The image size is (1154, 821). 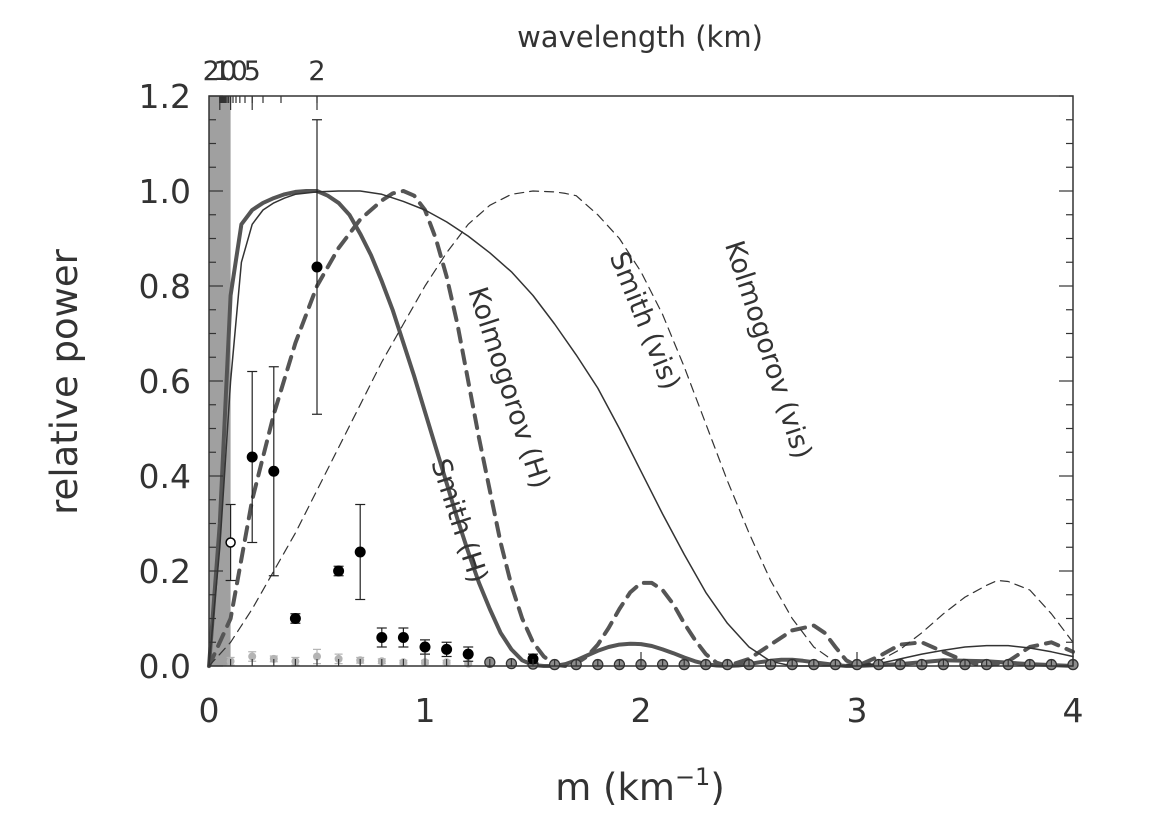 What do you see at coordinates (857, 710) in the screenshot?
I see `x-tick-label: 3` at bounding box center [857, 710].